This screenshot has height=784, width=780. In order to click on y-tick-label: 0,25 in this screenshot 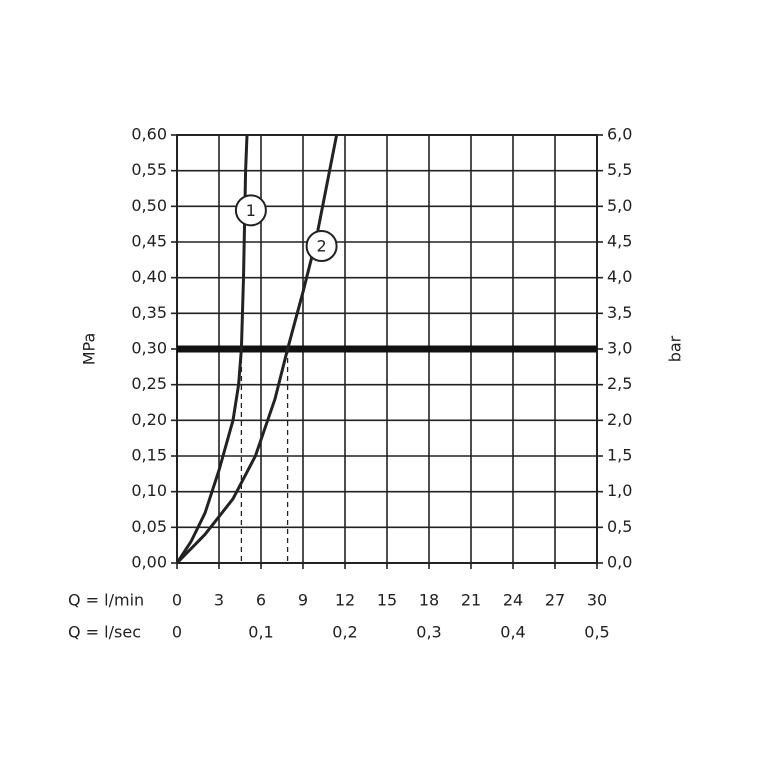, I will do `click(149, 383)`.